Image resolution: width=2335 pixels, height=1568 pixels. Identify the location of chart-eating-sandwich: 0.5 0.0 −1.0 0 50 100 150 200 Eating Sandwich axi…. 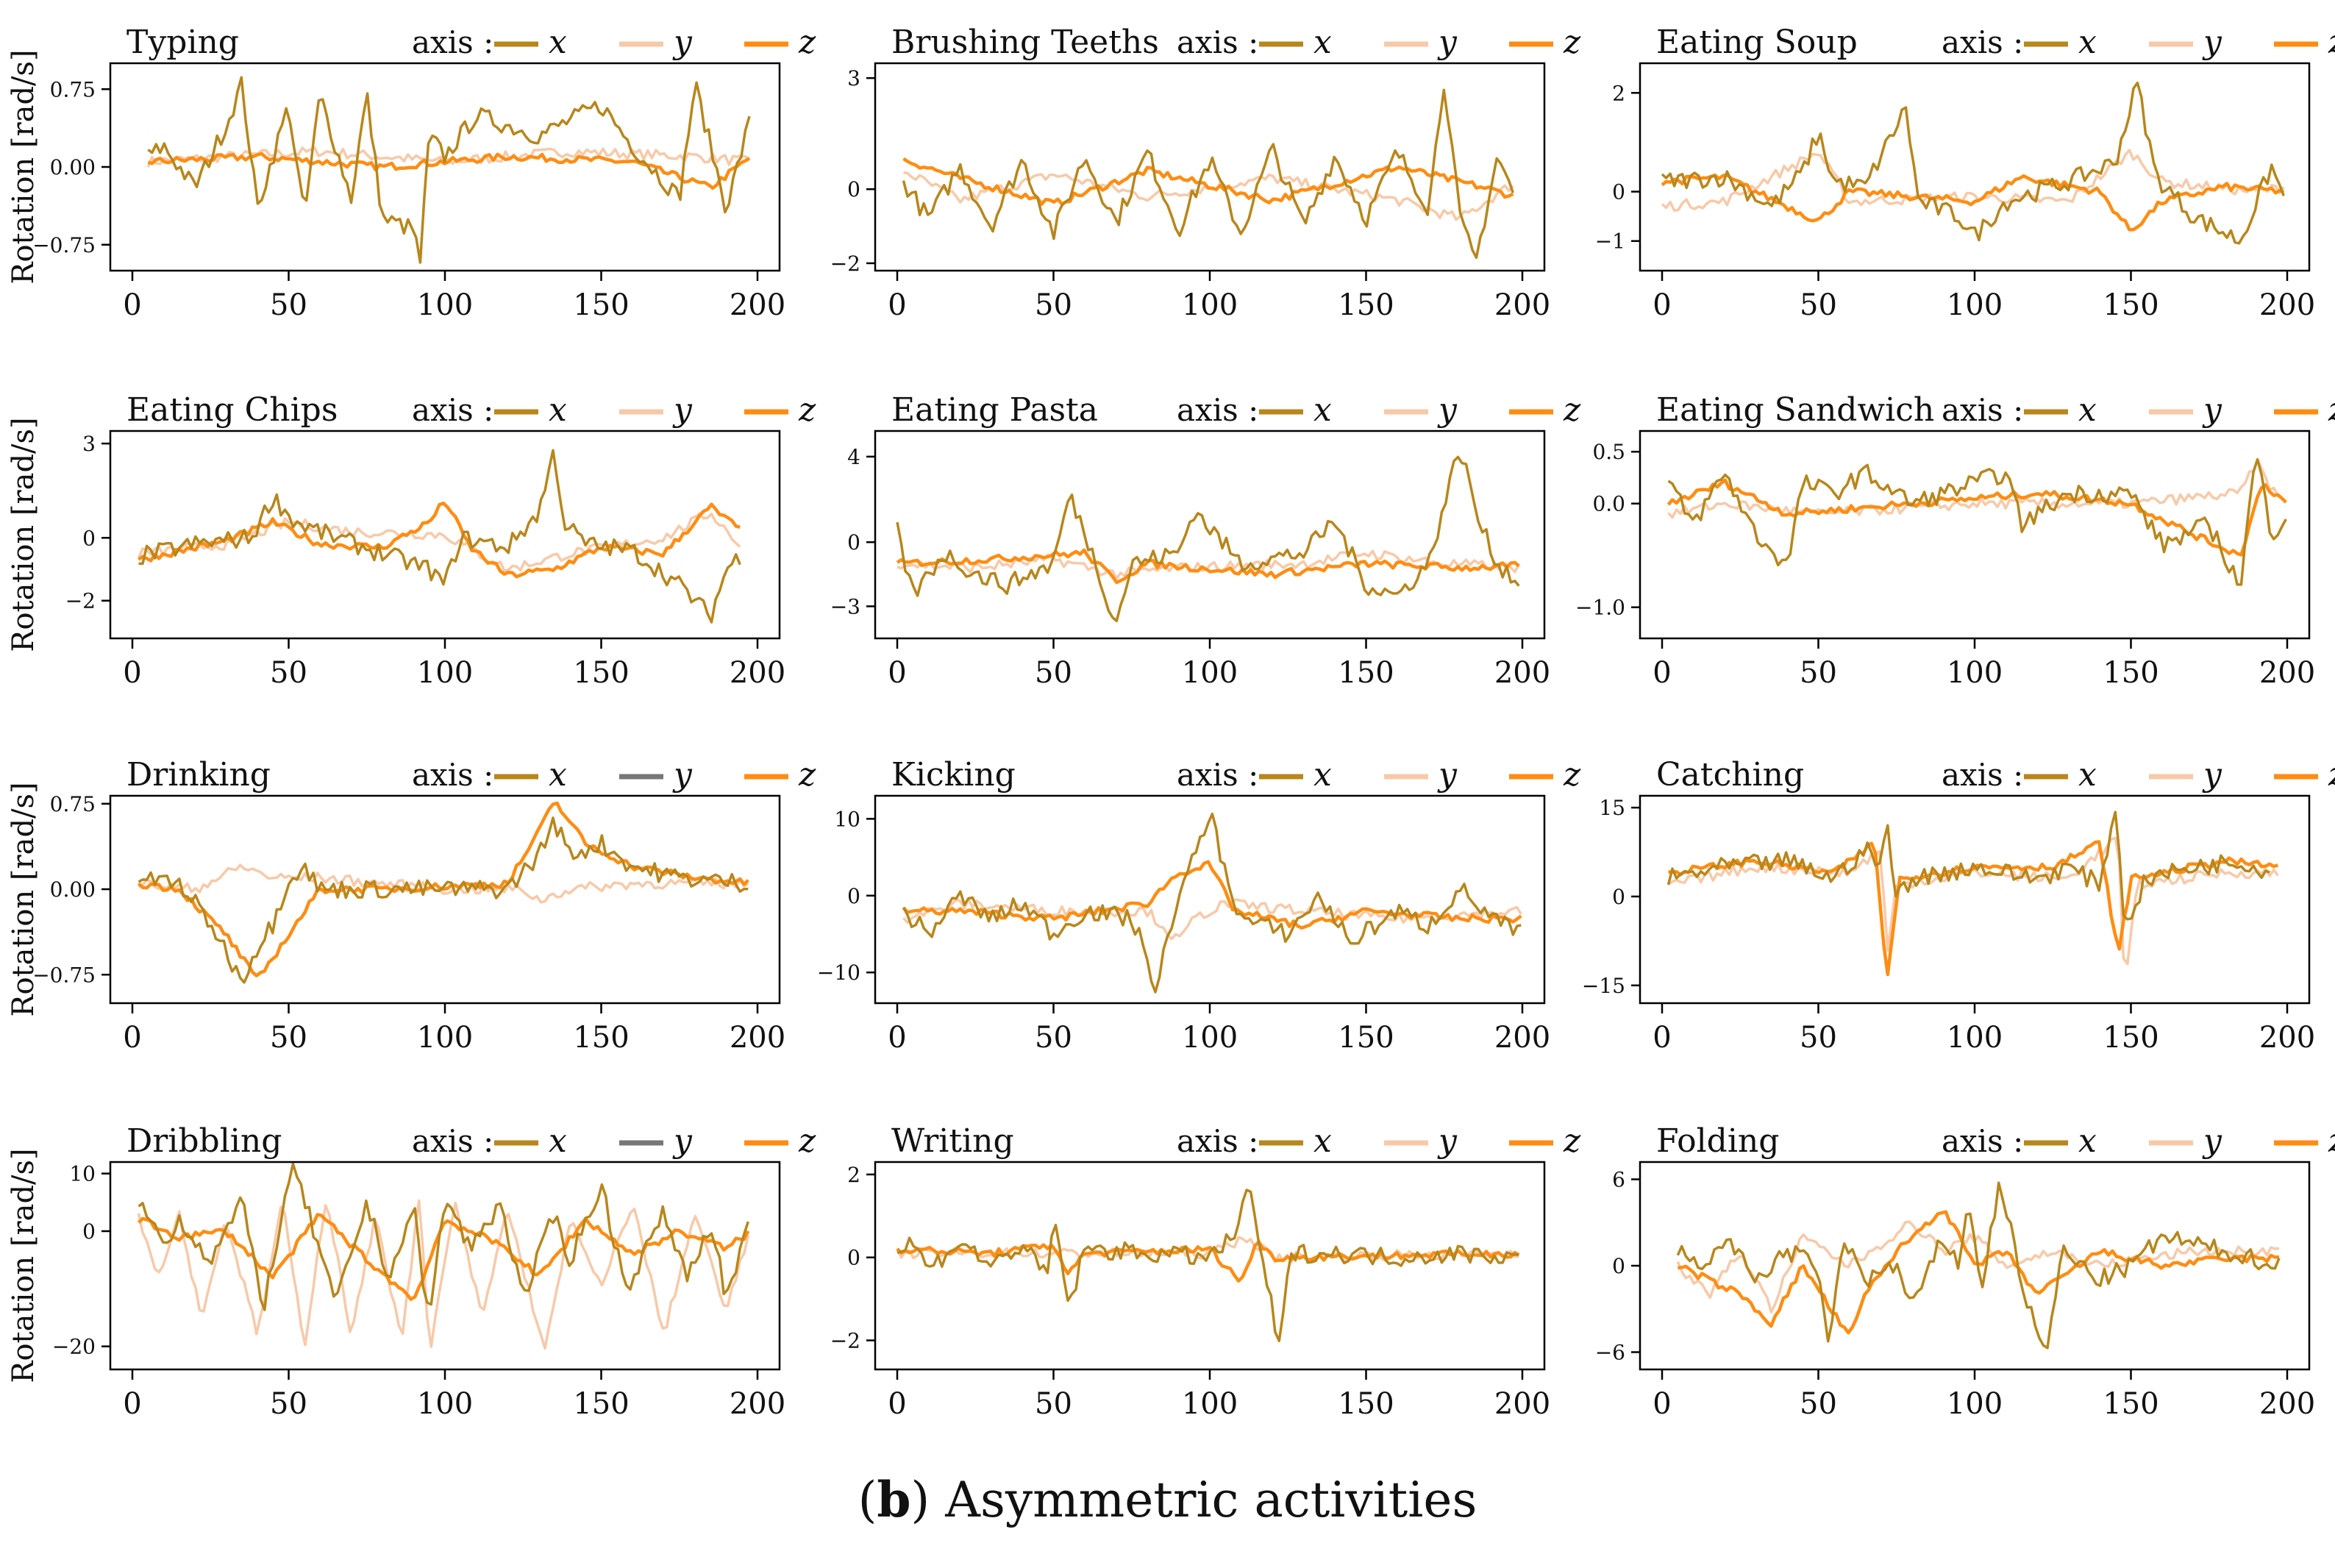
(1955, 540).